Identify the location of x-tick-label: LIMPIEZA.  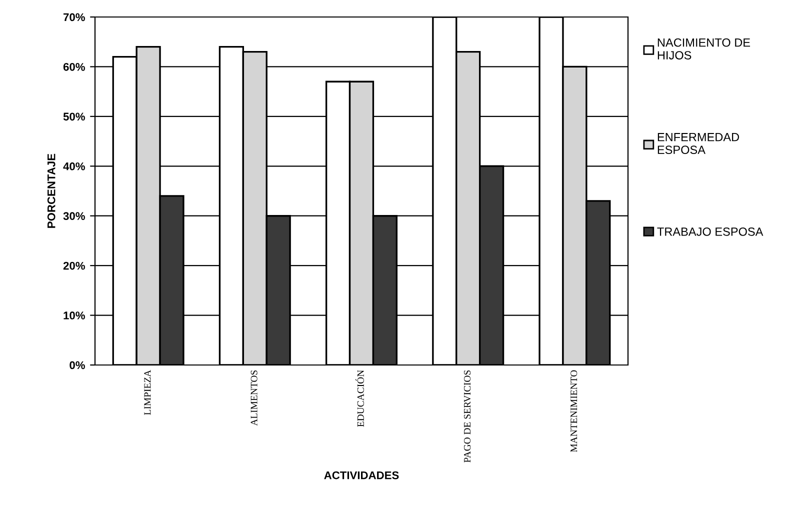
(147, 392).